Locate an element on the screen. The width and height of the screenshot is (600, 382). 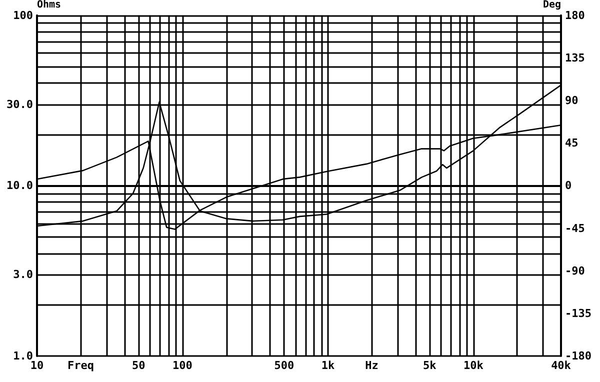
y2-axis-title: Deg is located at coordinates (551, 5).